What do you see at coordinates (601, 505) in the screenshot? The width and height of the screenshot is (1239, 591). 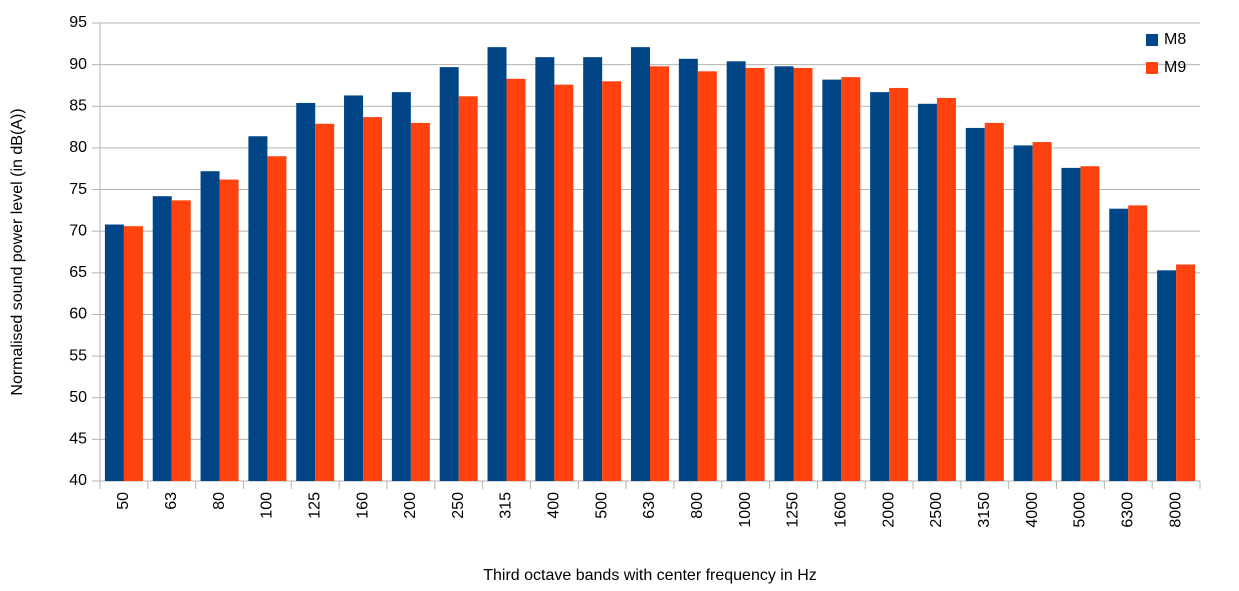 I see `x-tick-label: 500` at bounding box center [601, 505].